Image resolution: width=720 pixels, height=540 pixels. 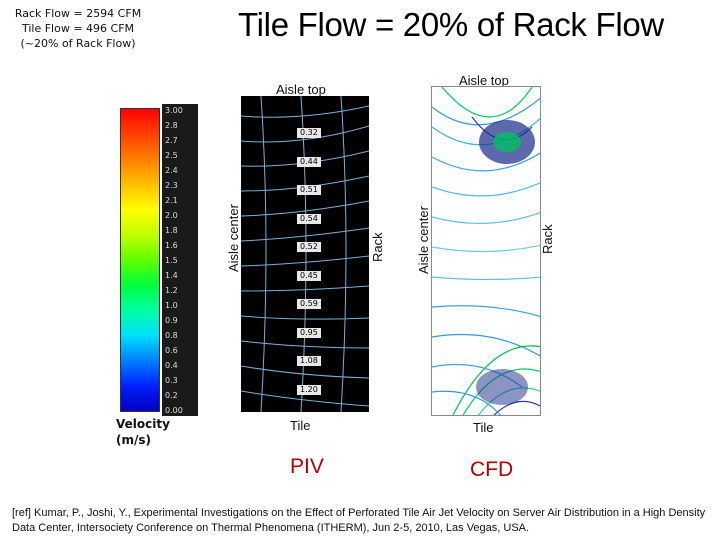 What do you see at coordinates (171, 275) in the screenshot?
I see `colorbar-tick: 1.4` at bounding box center [171, 275].